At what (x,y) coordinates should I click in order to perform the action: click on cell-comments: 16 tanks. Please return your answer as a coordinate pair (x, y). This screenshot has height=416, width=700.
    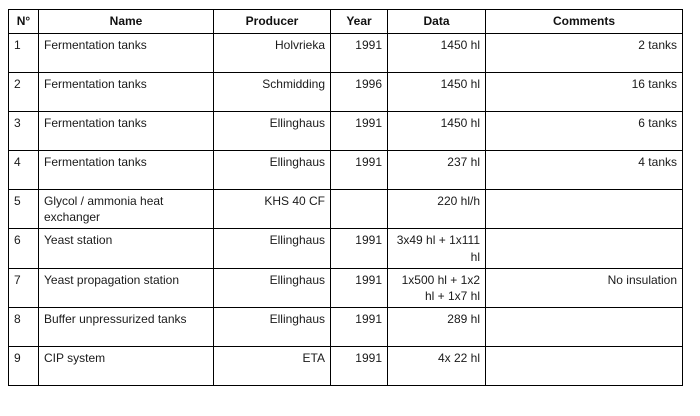
    Looking at the image, I should click on (584, 92).